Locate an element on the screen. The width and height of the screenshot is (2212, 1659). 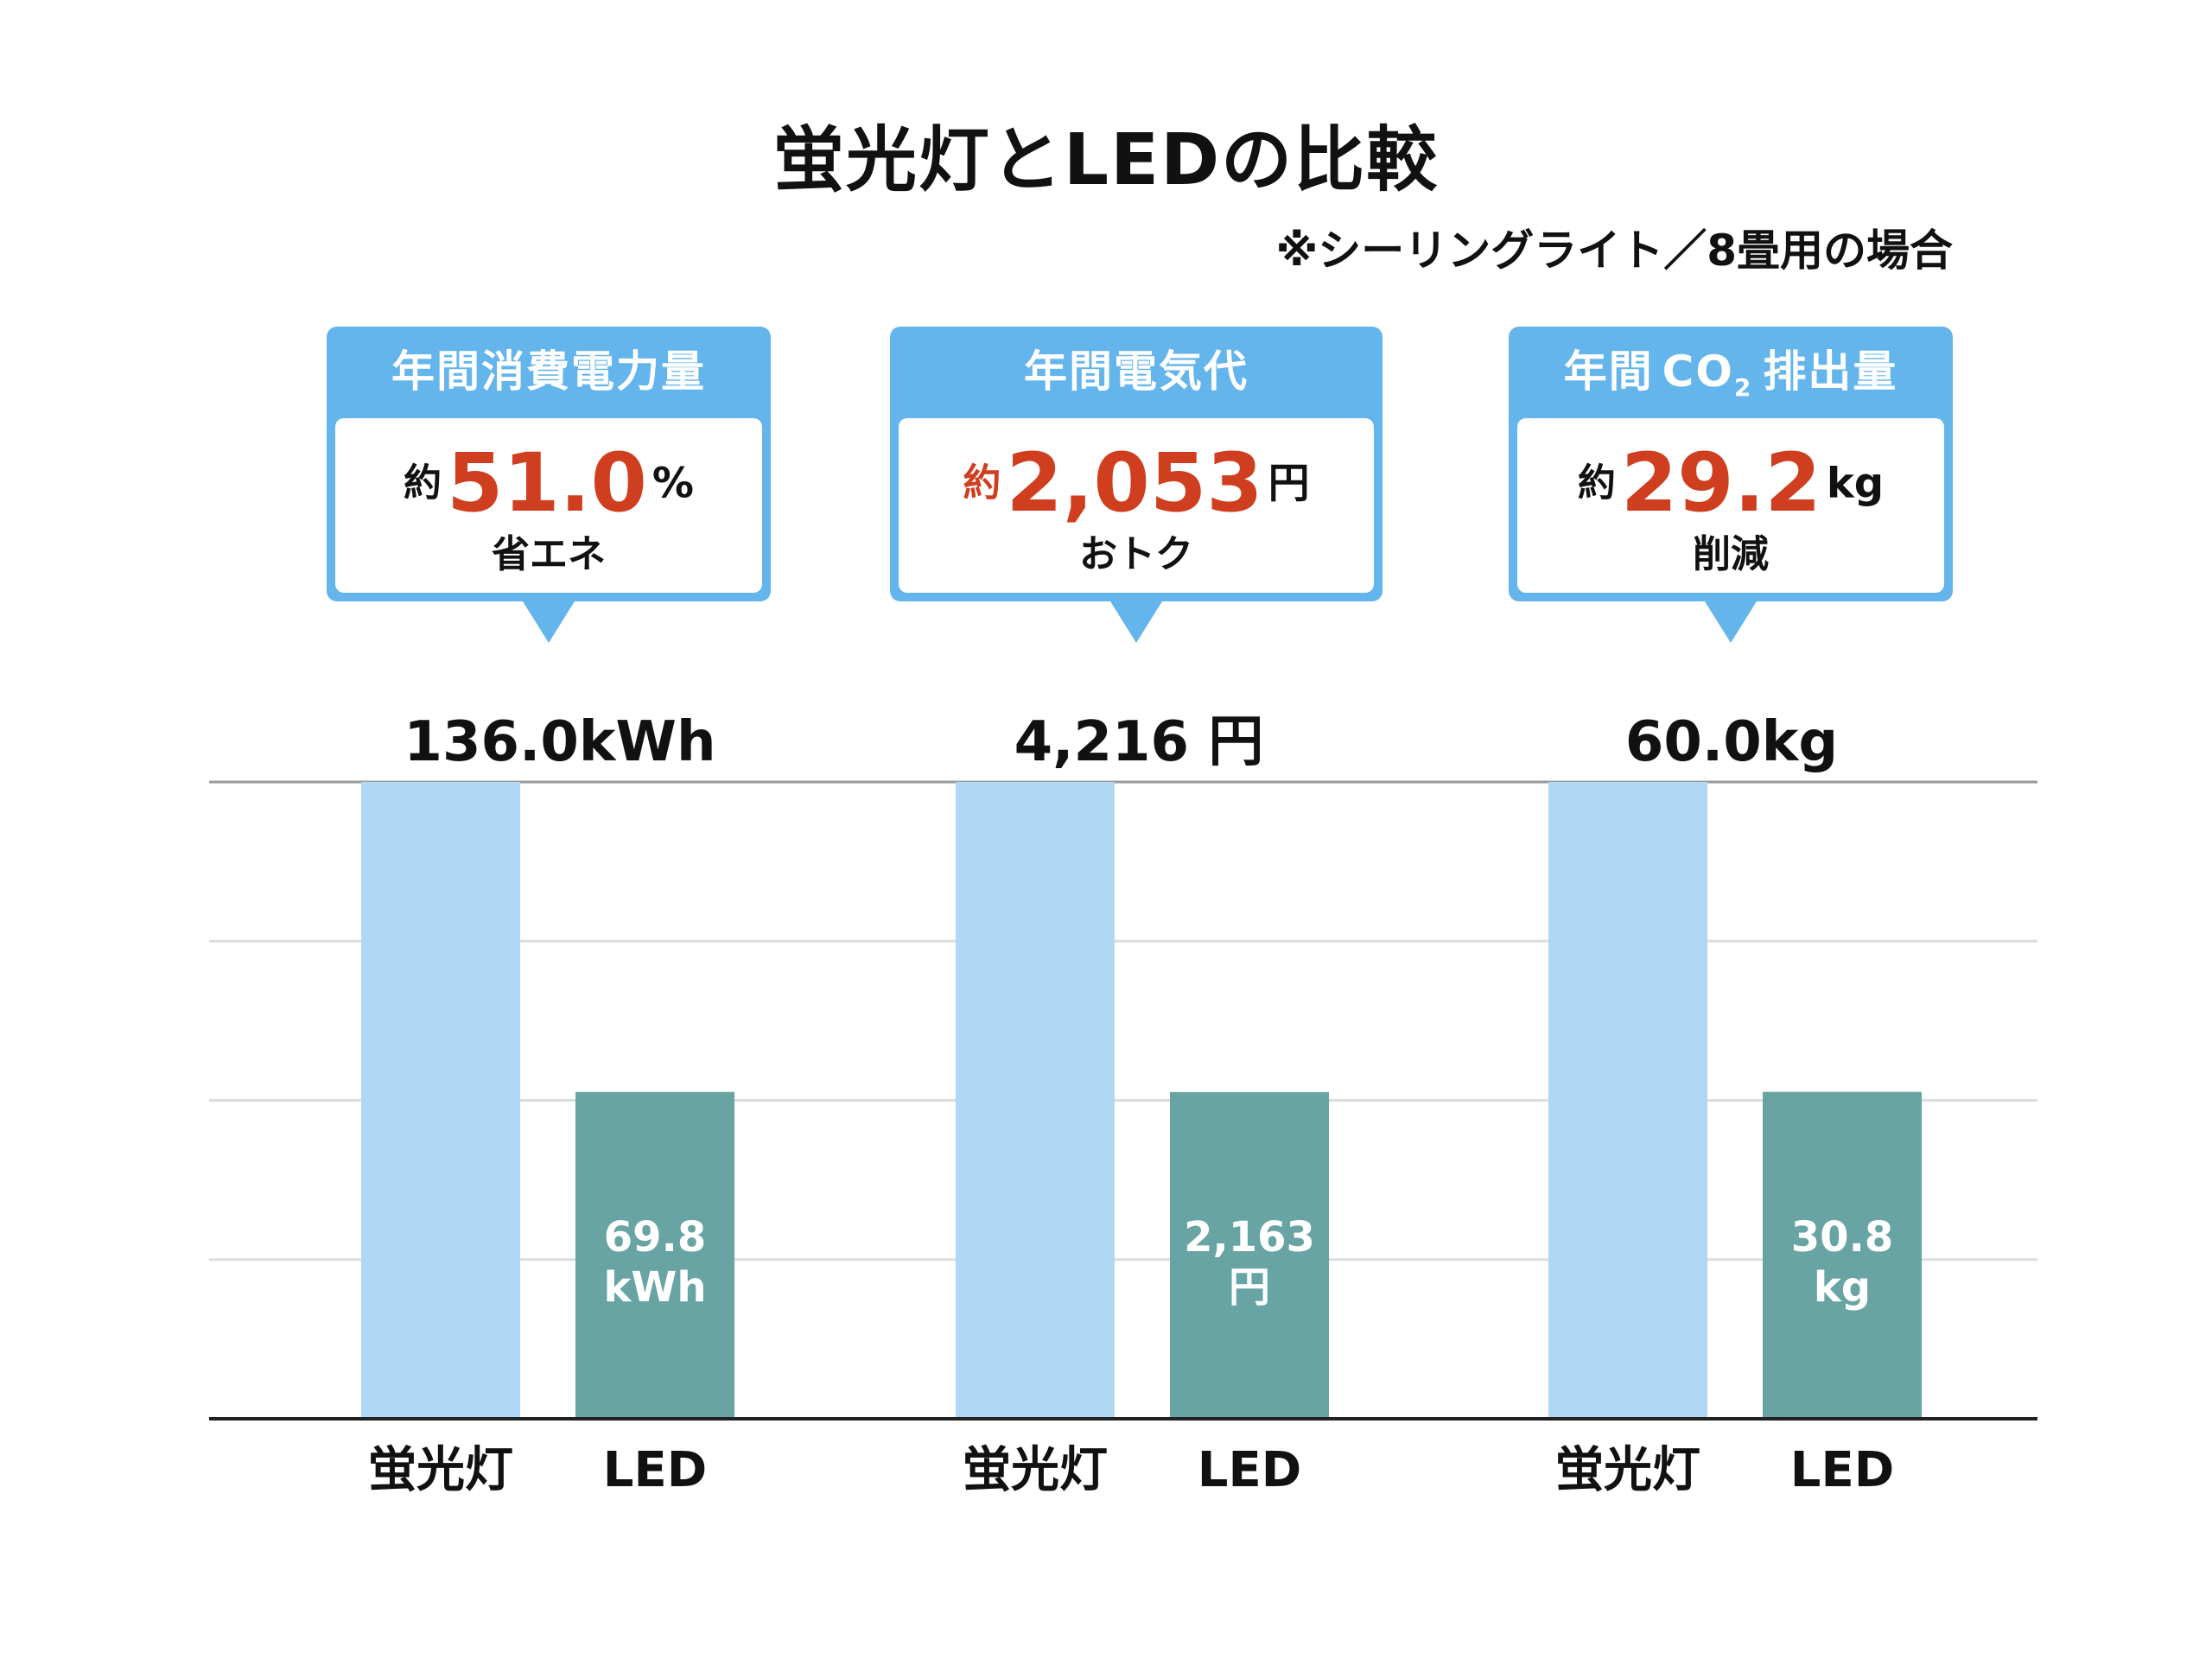
callout-co2-label: 削減 is located at coordinates (1731, 554).